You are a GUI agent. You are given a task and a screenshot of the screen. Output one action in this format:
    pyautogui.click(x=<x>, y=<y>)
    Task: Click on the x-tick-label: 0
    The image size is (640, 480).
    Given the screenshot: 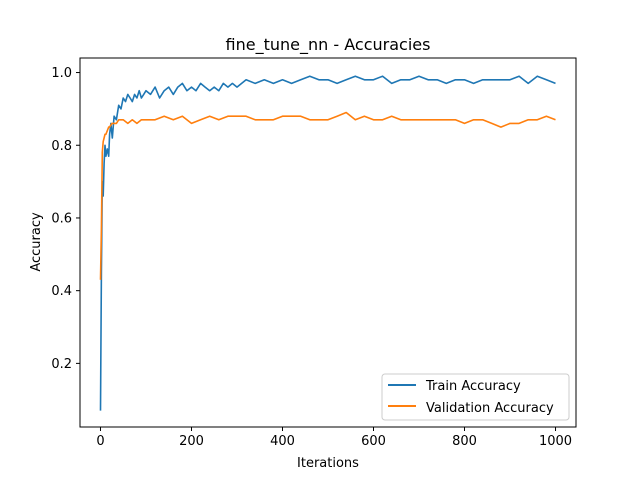 What is the action you would take?
    pyautogui.click(x=100, y=441)
    